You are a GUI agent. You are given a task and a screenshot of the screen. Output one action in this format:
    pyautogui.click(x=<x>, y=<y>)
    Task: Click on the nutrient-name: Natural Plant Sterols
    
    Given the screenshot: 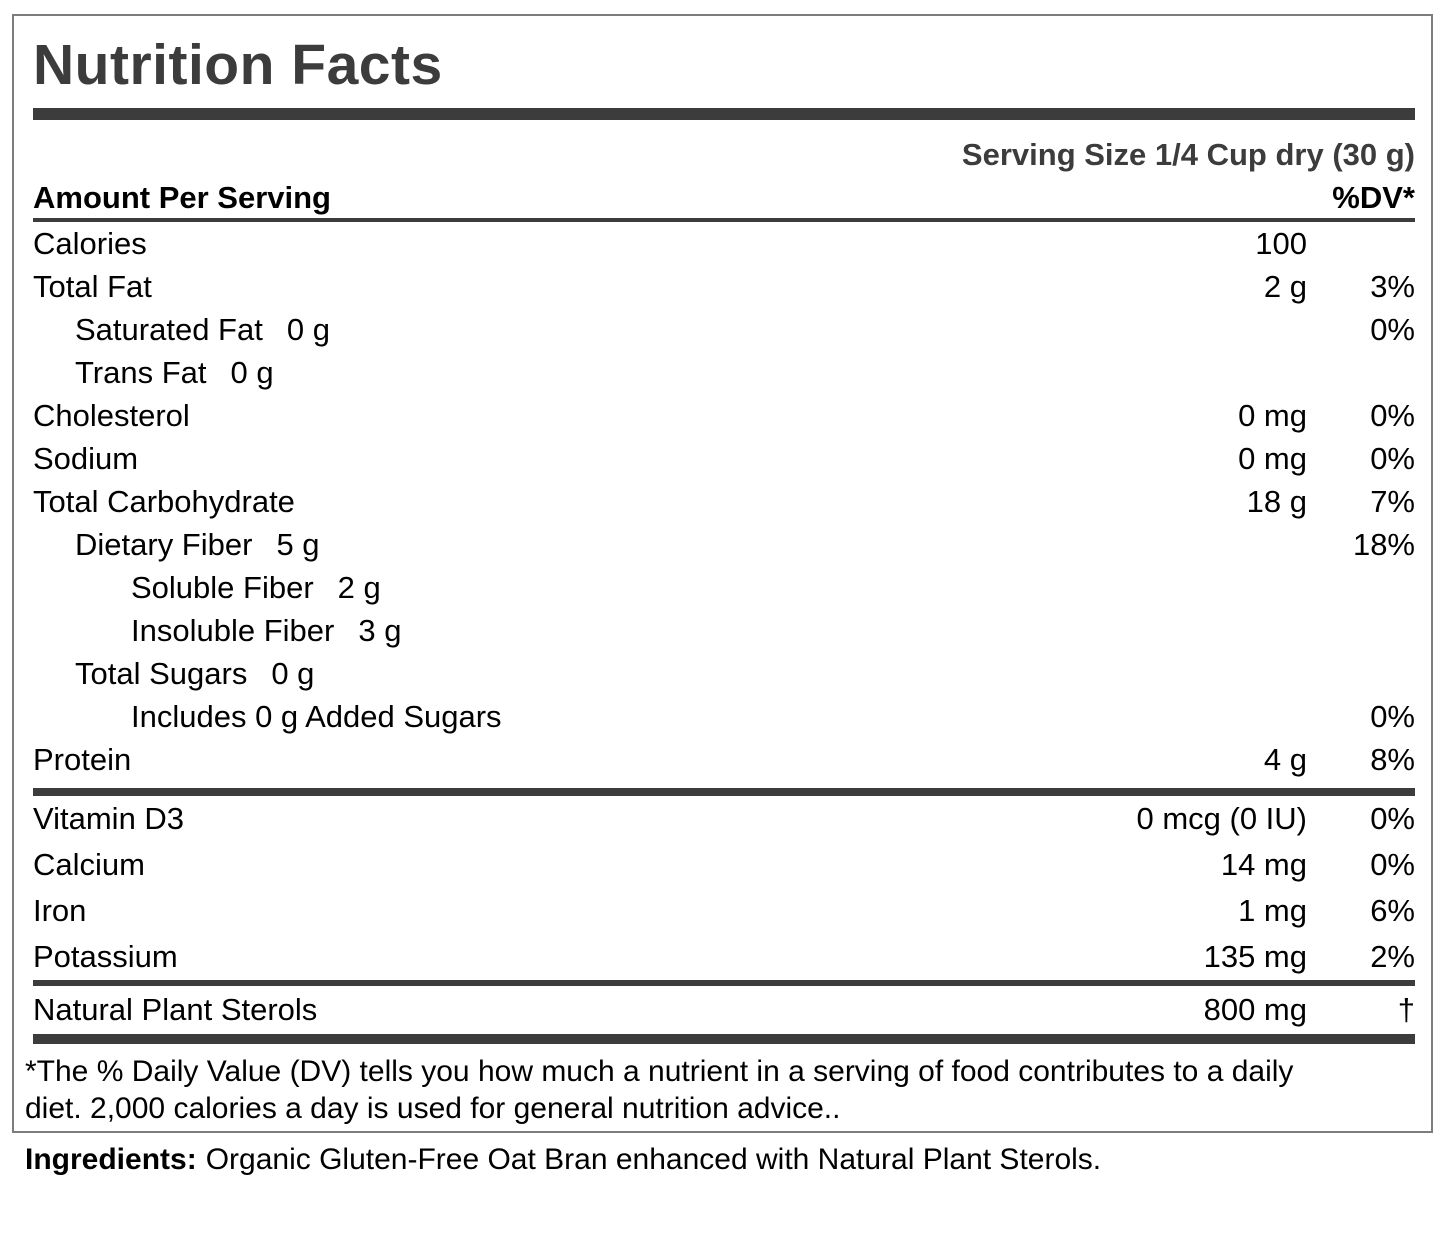 What is the action you would take?
    pyautogui.click(x=175, y=1009)
    